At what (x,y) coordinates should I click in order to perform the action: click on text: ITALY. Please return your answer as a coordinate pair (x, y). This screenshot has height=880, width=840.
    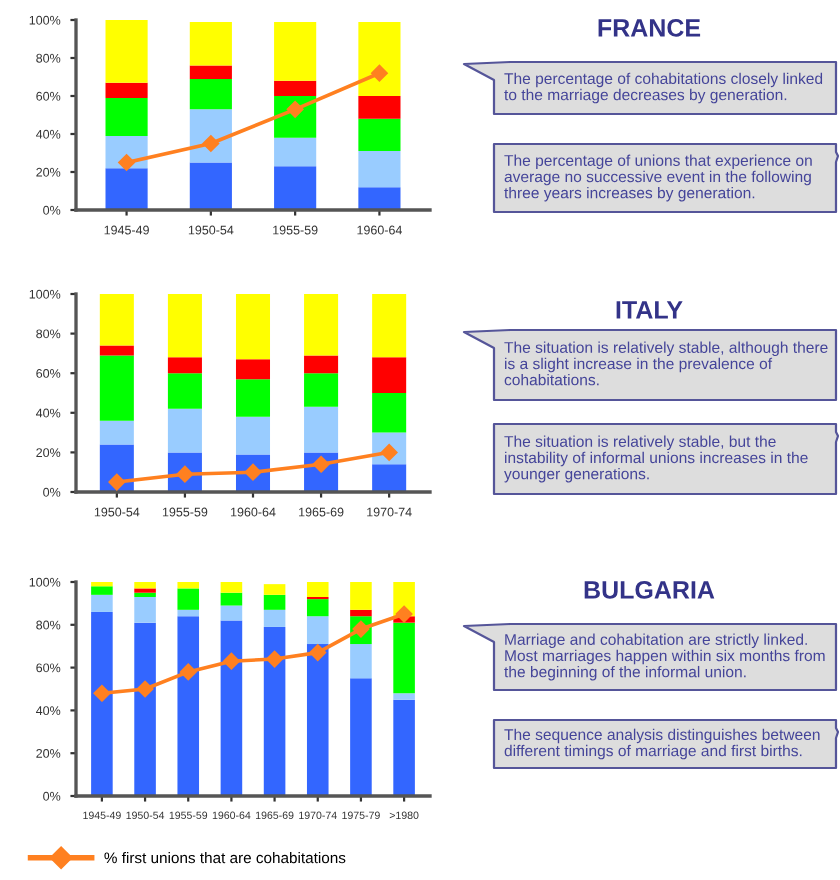
    Looking at the image, I should click on (649, 310).